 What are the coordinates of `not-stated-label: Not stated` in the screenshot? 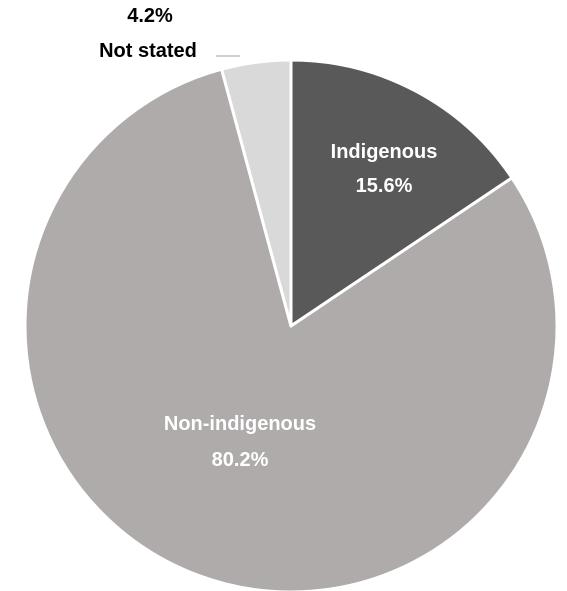 It's located at (148, 51).